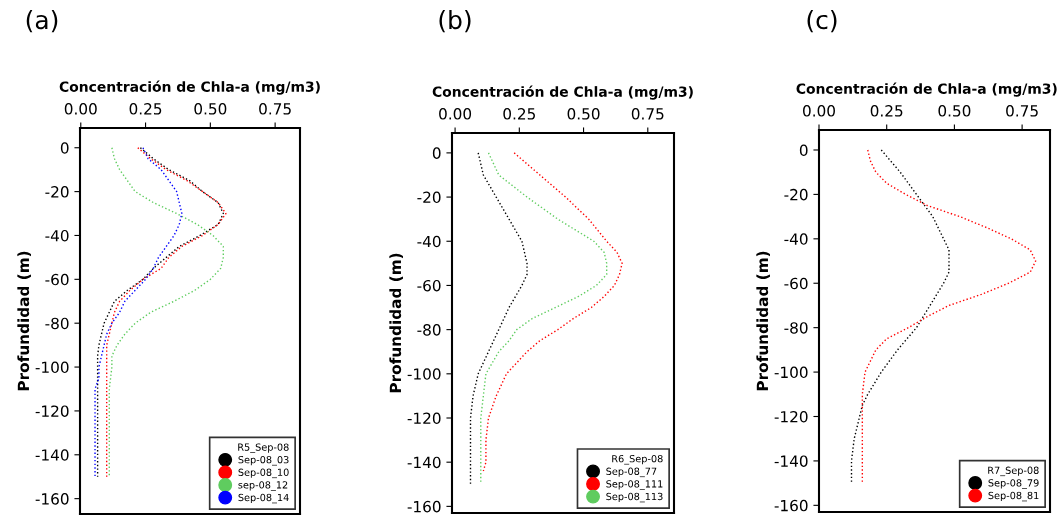  Describe the element at coordinates (455, 21) in the screenshot. I see `text: (b)` at that location.